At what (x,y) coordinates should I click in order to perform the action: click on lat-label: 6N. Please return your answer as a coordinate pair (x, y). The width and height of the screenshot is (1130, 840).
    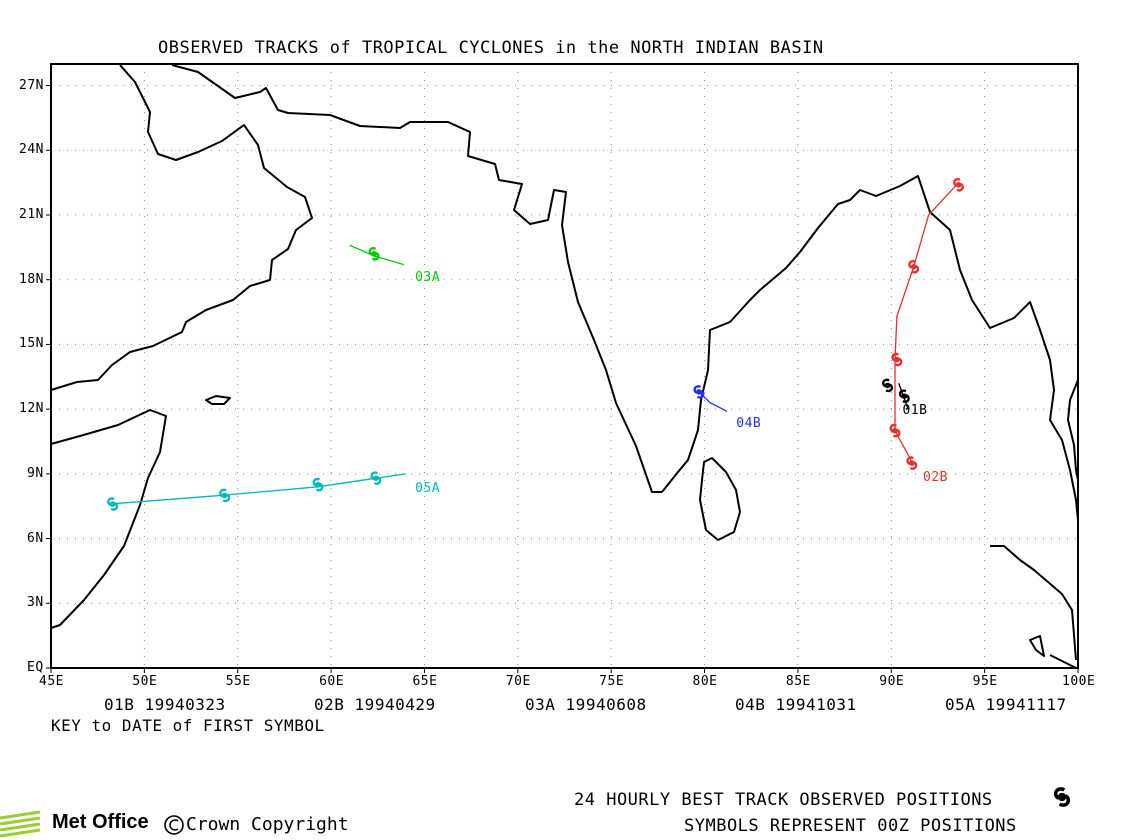
    Looking at the image, I should click on (35, 538).